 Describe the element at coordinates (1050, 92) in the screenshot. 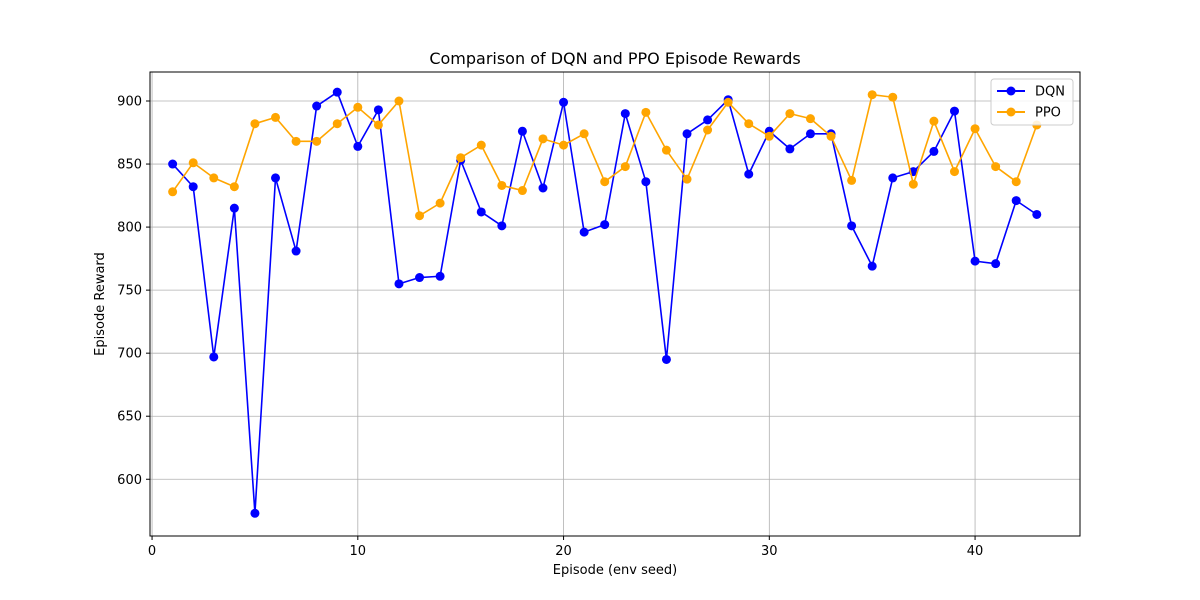

I see `legend-label-dqn: DQN` at that location.